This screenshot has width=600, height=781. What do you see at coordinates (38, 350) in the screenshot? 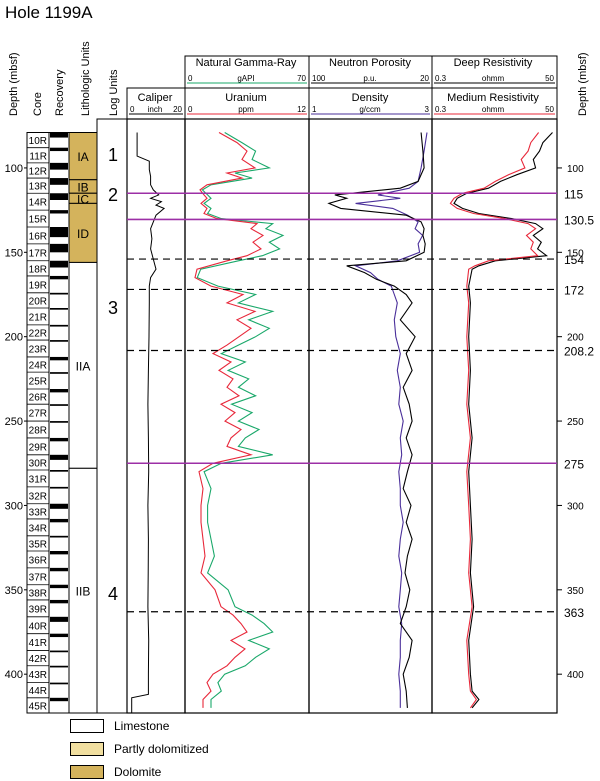
I see `core-label-23R: 23R` at bounding box center [38, 350].